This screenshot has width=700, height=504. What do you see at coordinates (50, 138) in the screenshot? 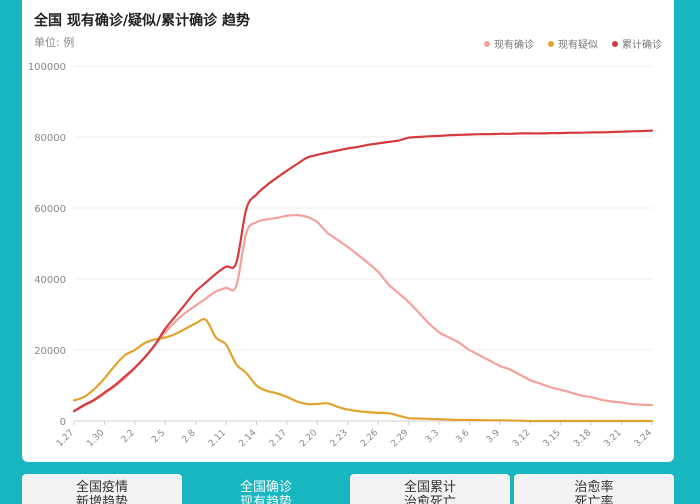
I see `y-tick-label: 80000` at bounding box center [50, 138].